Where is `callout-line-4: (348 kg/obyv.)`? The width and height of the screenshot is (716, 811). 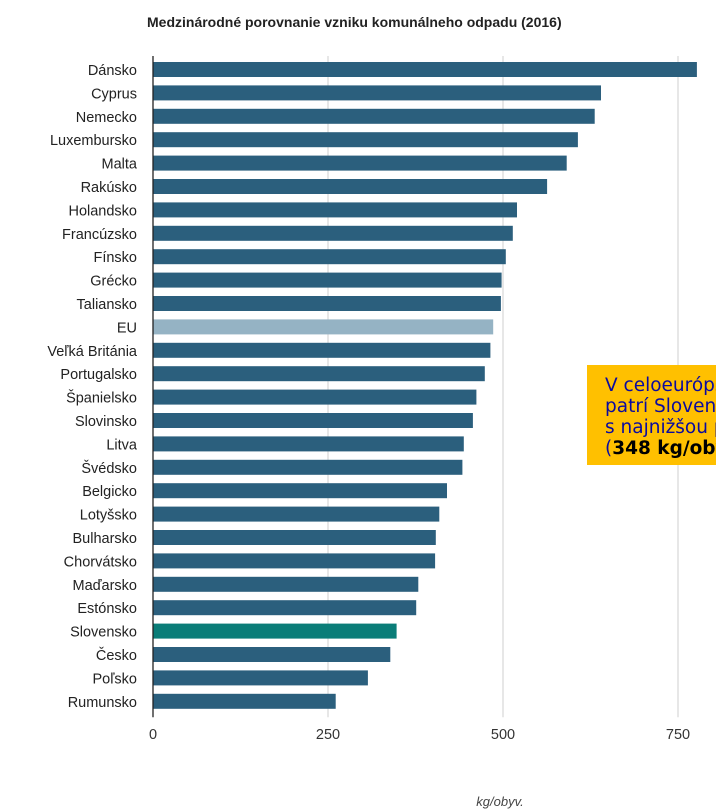 callout-line-4: (348 kg/obyv.) is located at coordinates (660, 448).